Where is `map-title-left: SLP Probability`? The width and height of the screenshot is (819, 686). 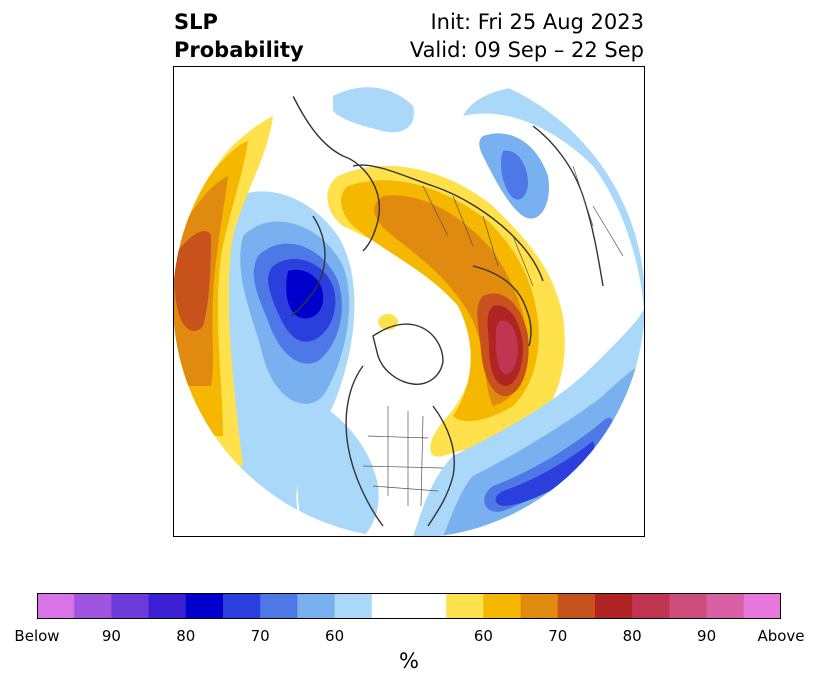 map-title-left: SLP Probability is located at coordinates (239, 36).